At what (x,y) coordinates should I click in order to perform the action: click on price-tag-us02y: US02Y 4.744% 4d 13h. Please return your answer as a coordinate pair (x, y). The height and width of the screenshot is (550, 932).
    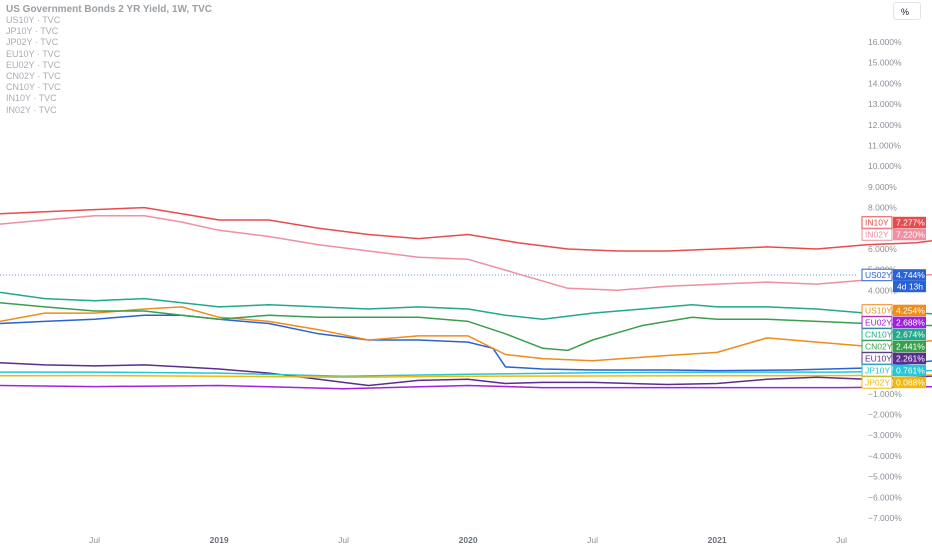
    Looking at the image, I should click on (893, 280).